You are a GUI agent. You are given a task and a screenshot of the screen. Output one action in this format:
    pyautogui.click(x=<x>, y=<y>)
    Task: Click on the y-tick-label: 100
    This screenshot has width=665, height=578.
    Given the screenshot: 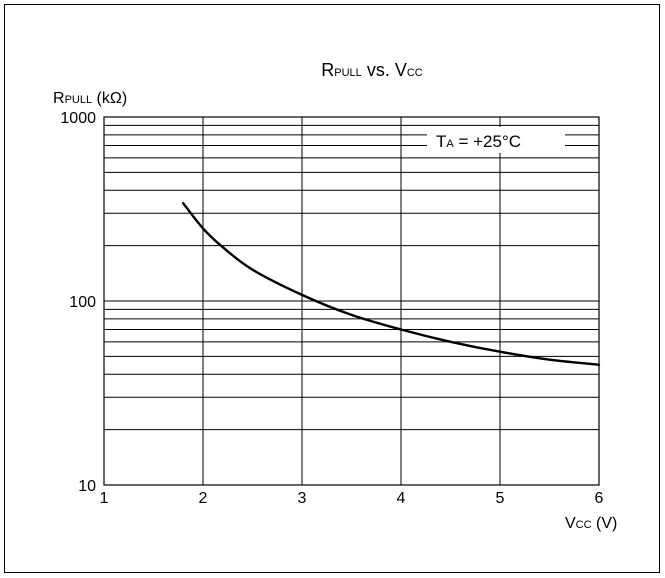 What is the action you would take?
    pyautogui.click(x=82, y=302)
    